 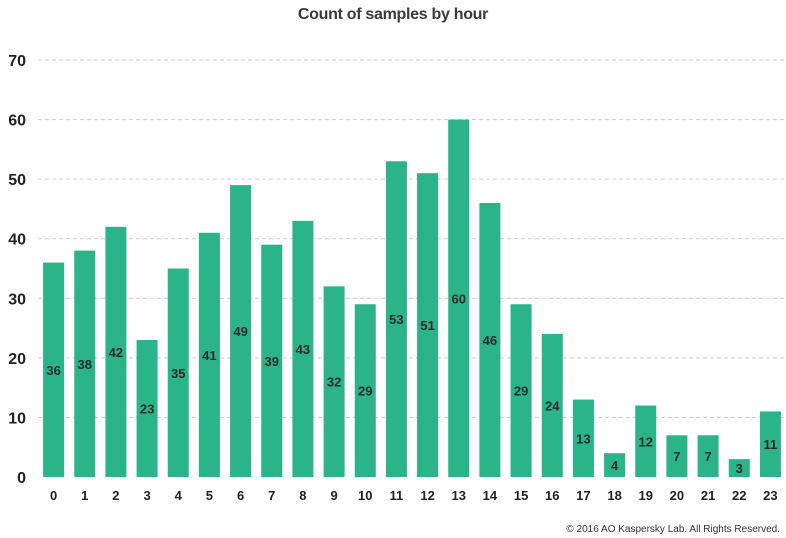 I want to click on x-tick-label: 18, so click(x=614, y=495).